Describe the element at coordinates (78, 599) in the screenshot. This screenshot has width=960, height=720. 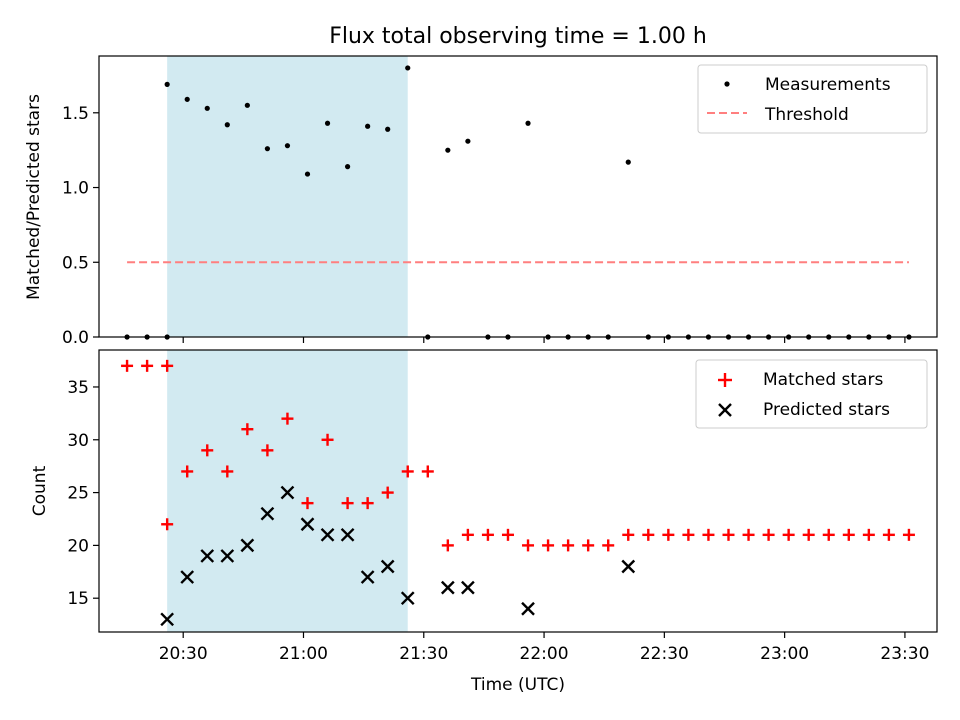
I see `y-tick-label: 15` at that location.